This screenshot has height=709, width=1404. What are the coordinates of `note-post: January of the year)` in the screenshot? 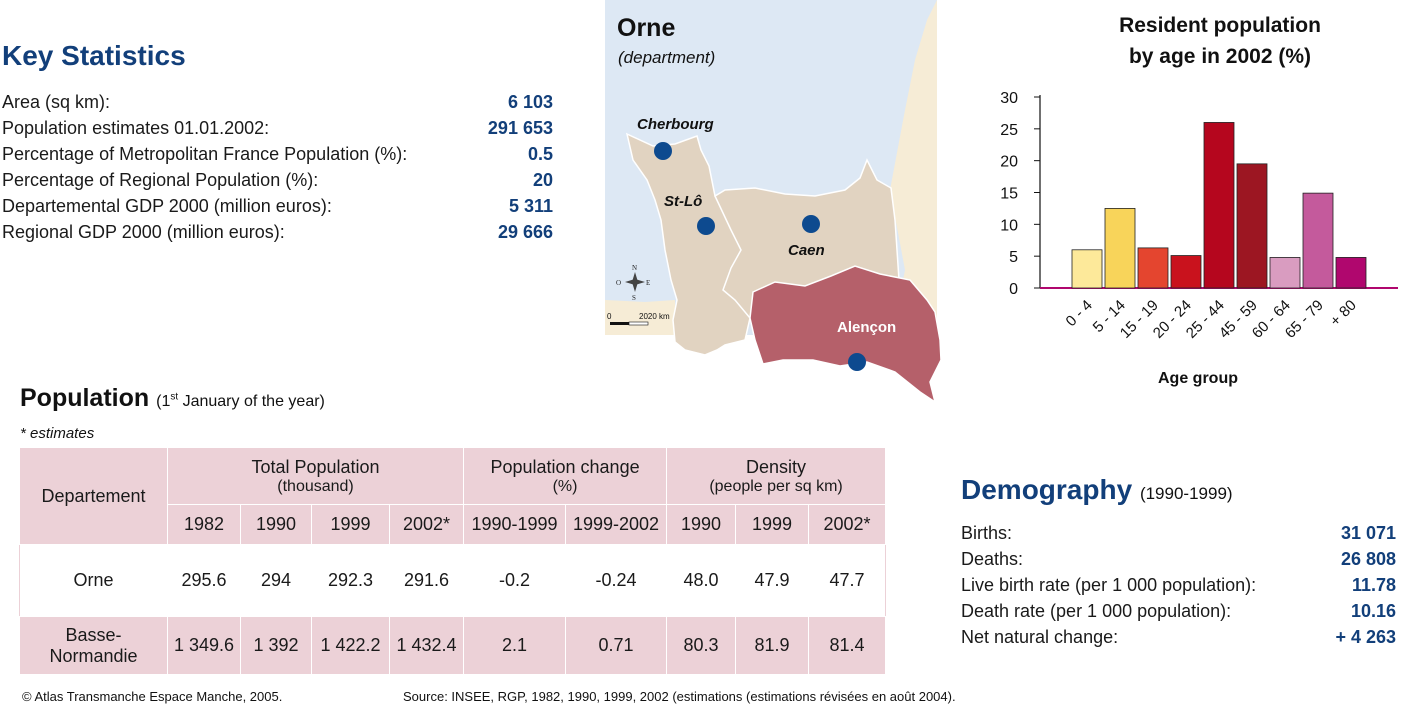 It's located at (251, 401).